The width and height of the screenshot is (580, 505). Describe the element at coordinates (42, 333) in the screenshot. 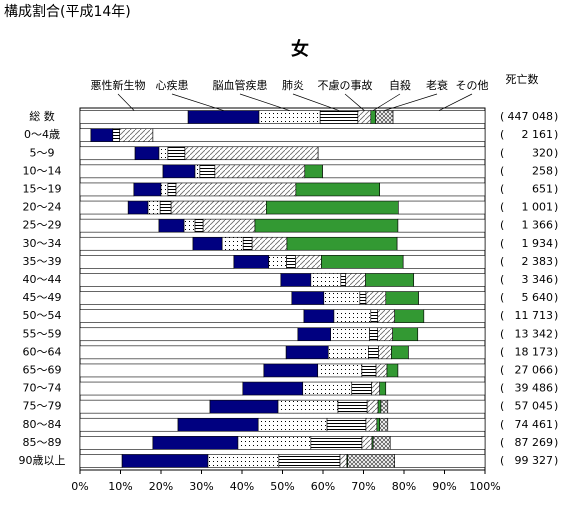

I see `category-label: 55～59` at that location.